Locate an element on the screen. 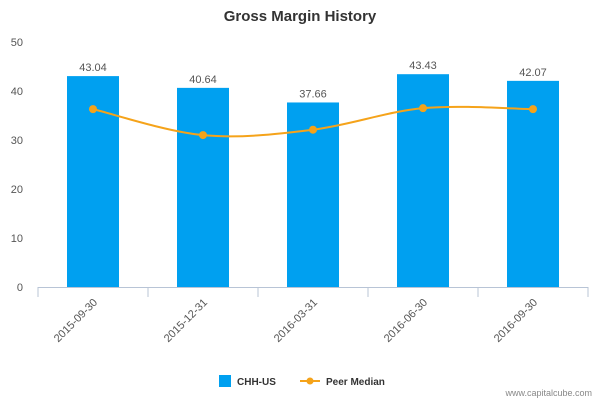 The image size is (600, 400). x-tick-label: 2016-03-31 is located at coordinates (296, 321).